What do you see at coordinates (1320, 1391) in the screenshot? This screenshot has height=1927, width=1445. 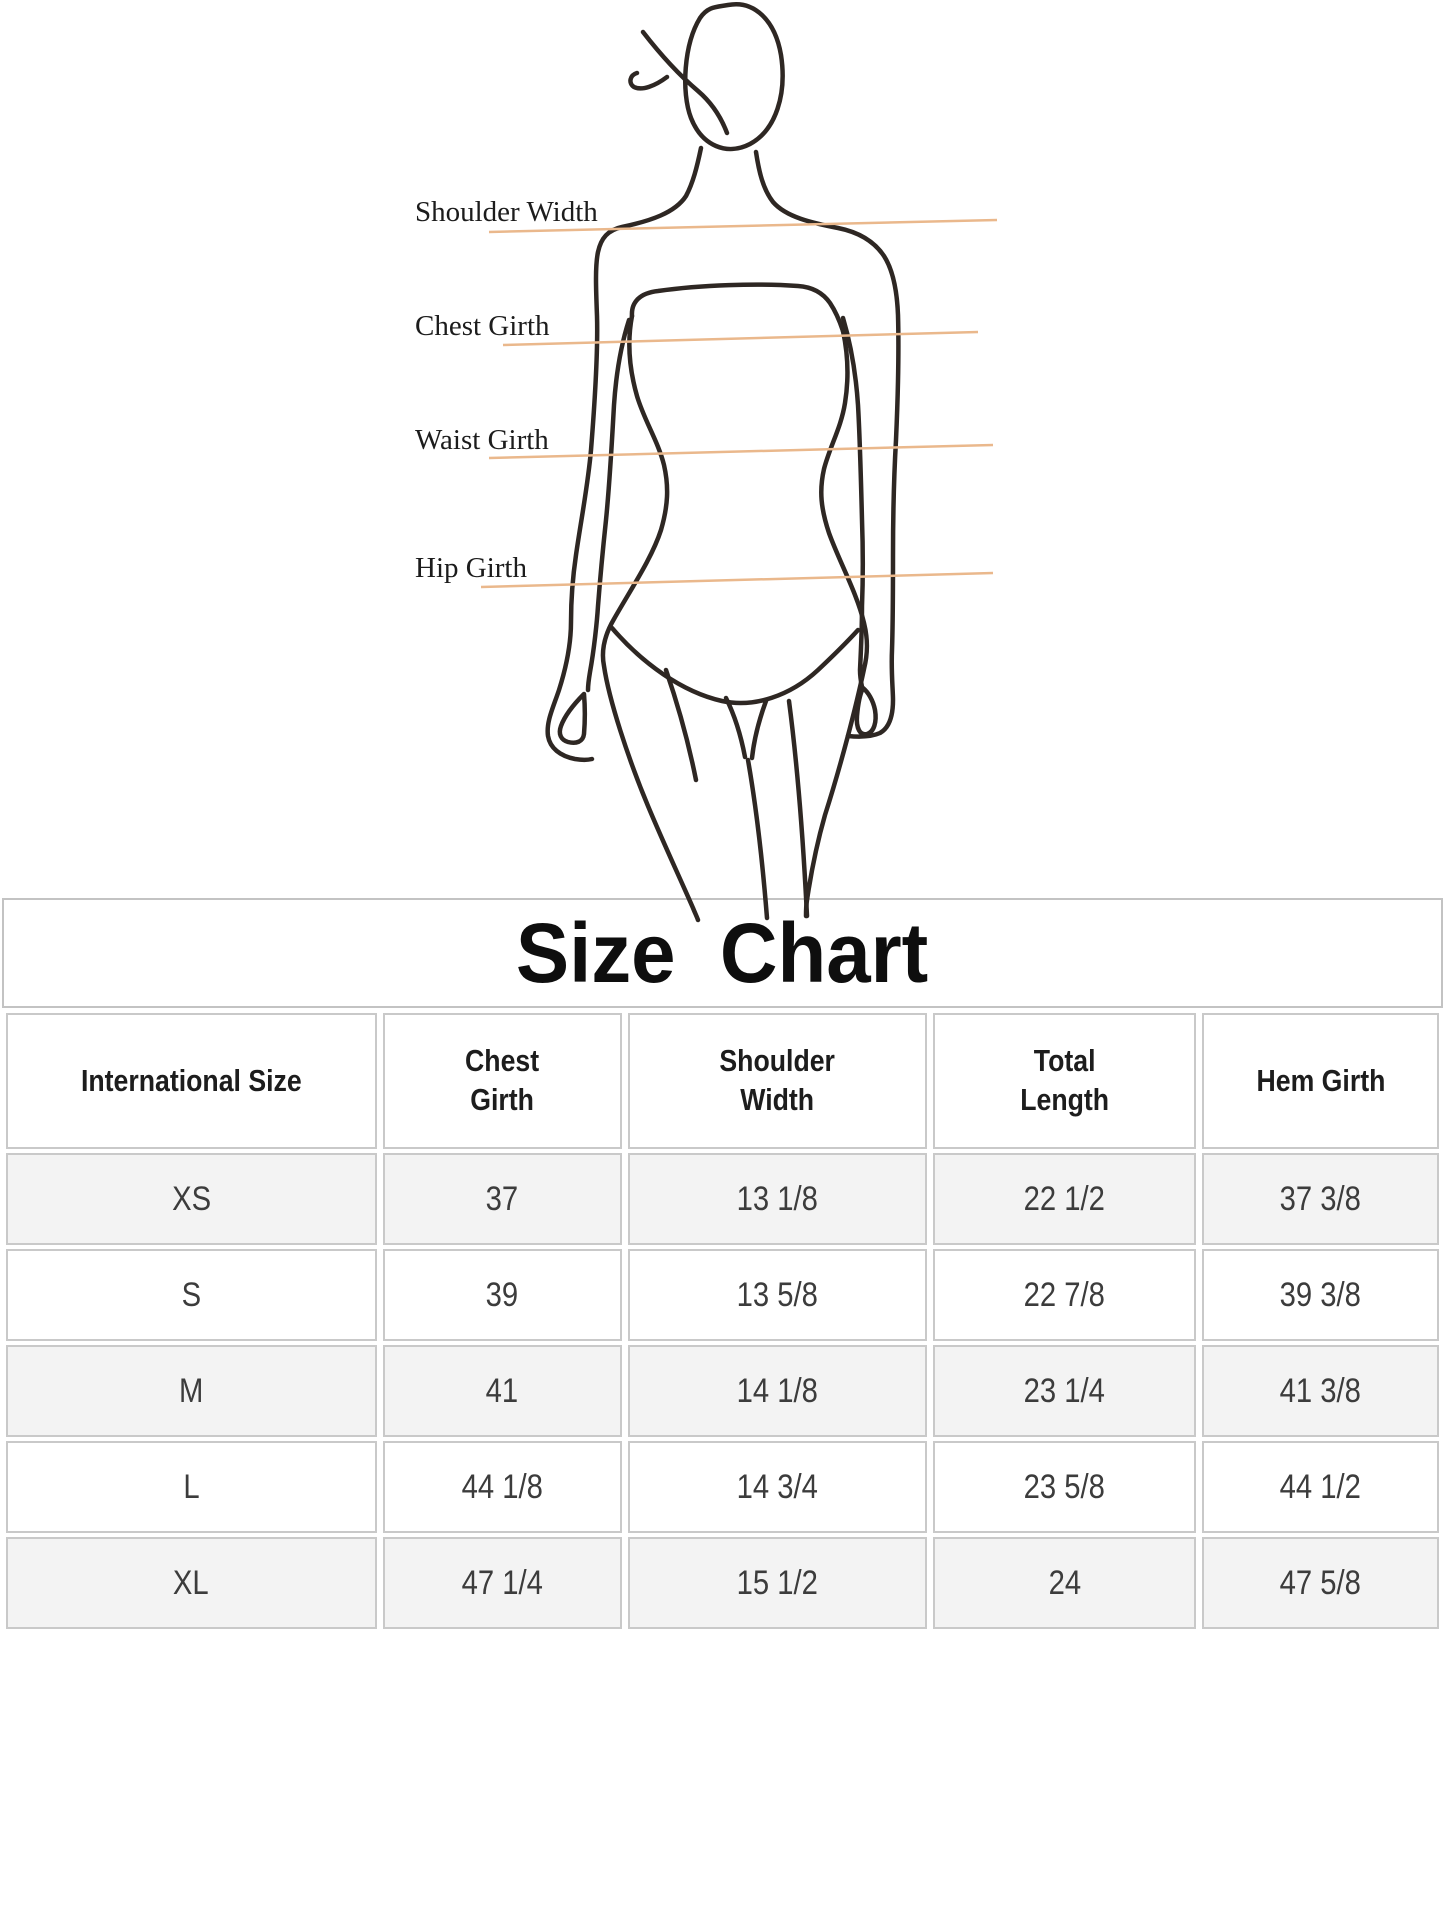 I see `hem-girth-cell: 41 3/8` at bounding box center [1320, 1391].